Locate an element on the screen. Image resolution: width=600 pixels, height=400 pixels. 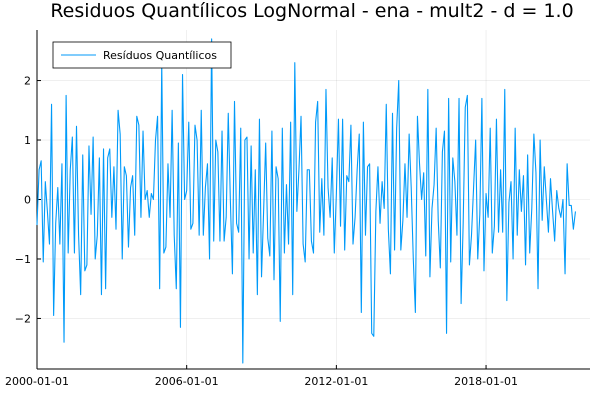
x-tick-label: 2006-01-01 is located at coordinates (187, 381).